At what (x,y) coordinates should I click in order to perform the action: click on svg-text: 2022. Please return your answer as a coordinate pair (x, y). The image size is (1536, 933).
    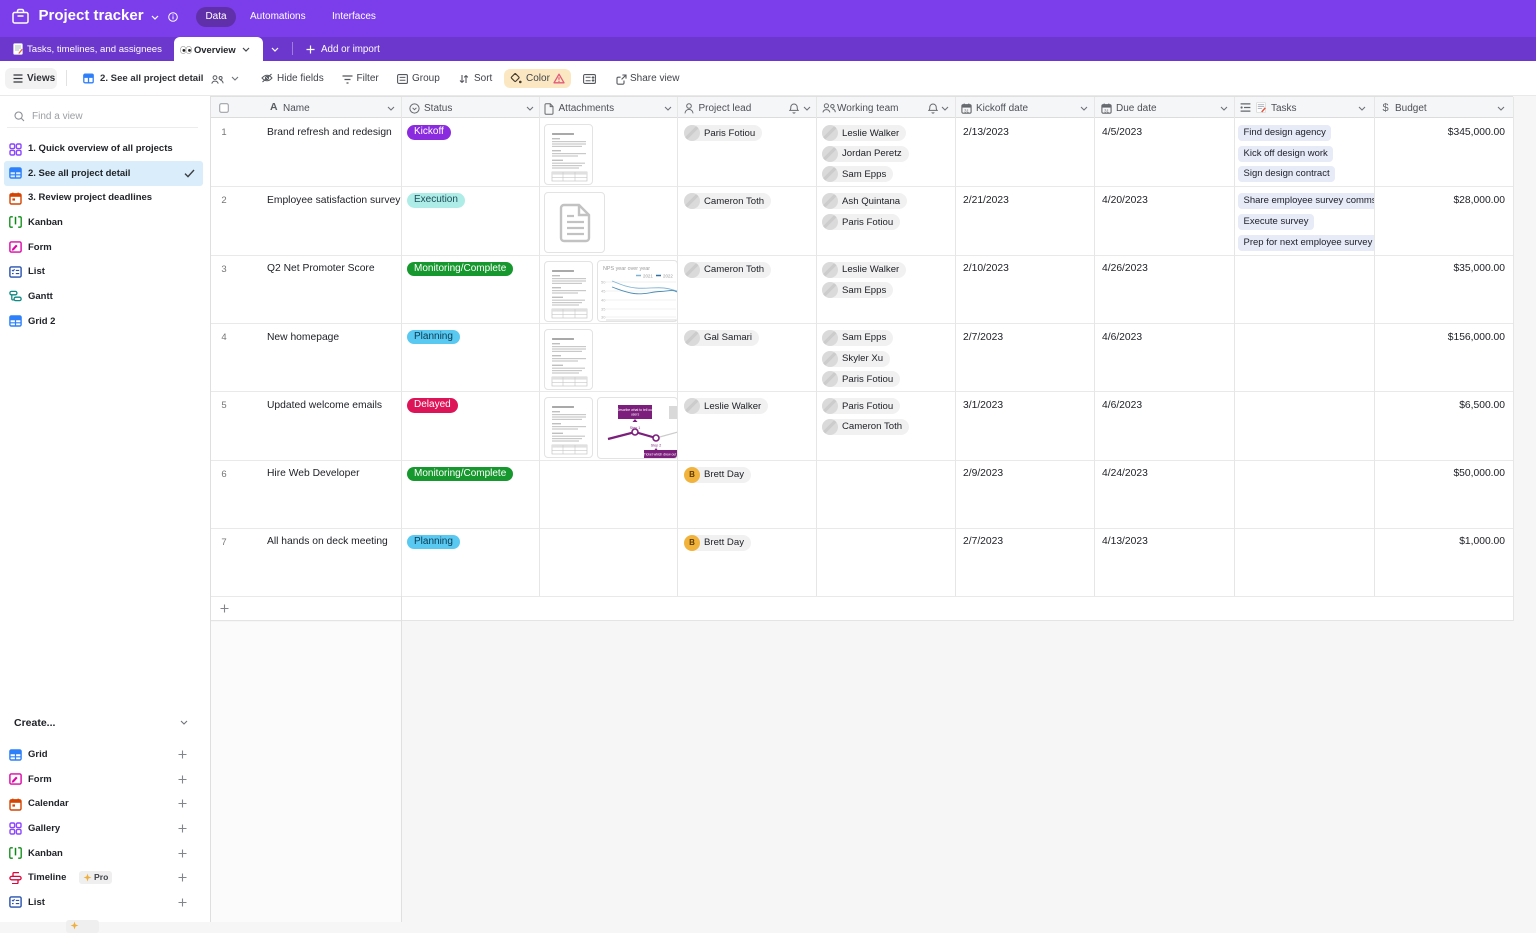
    Looking at the image, I should click on (668, 276).